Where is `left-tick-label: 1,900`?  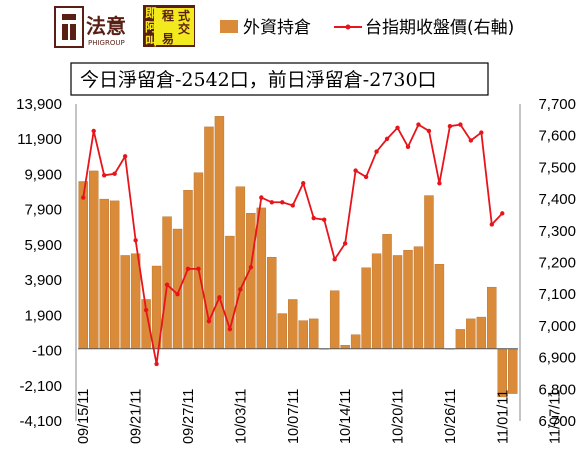 left-tick-label: 1,900 is located at coordinates (43, 315).